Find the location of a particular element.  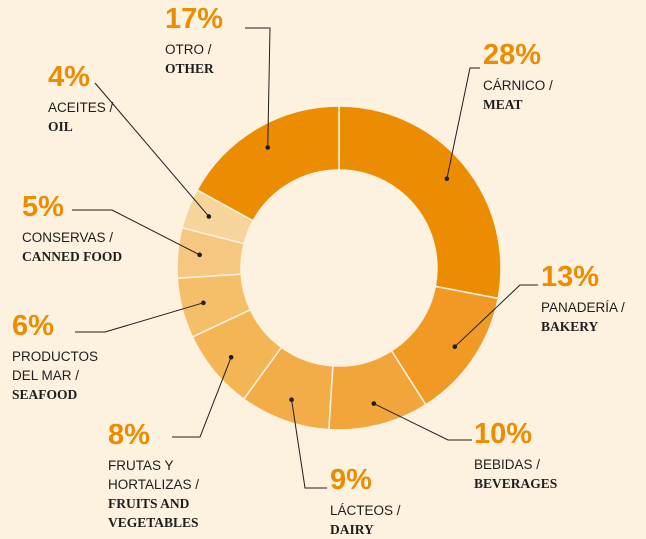

category-label-es: CONSERVAS / is located at coordinates (68, 237).